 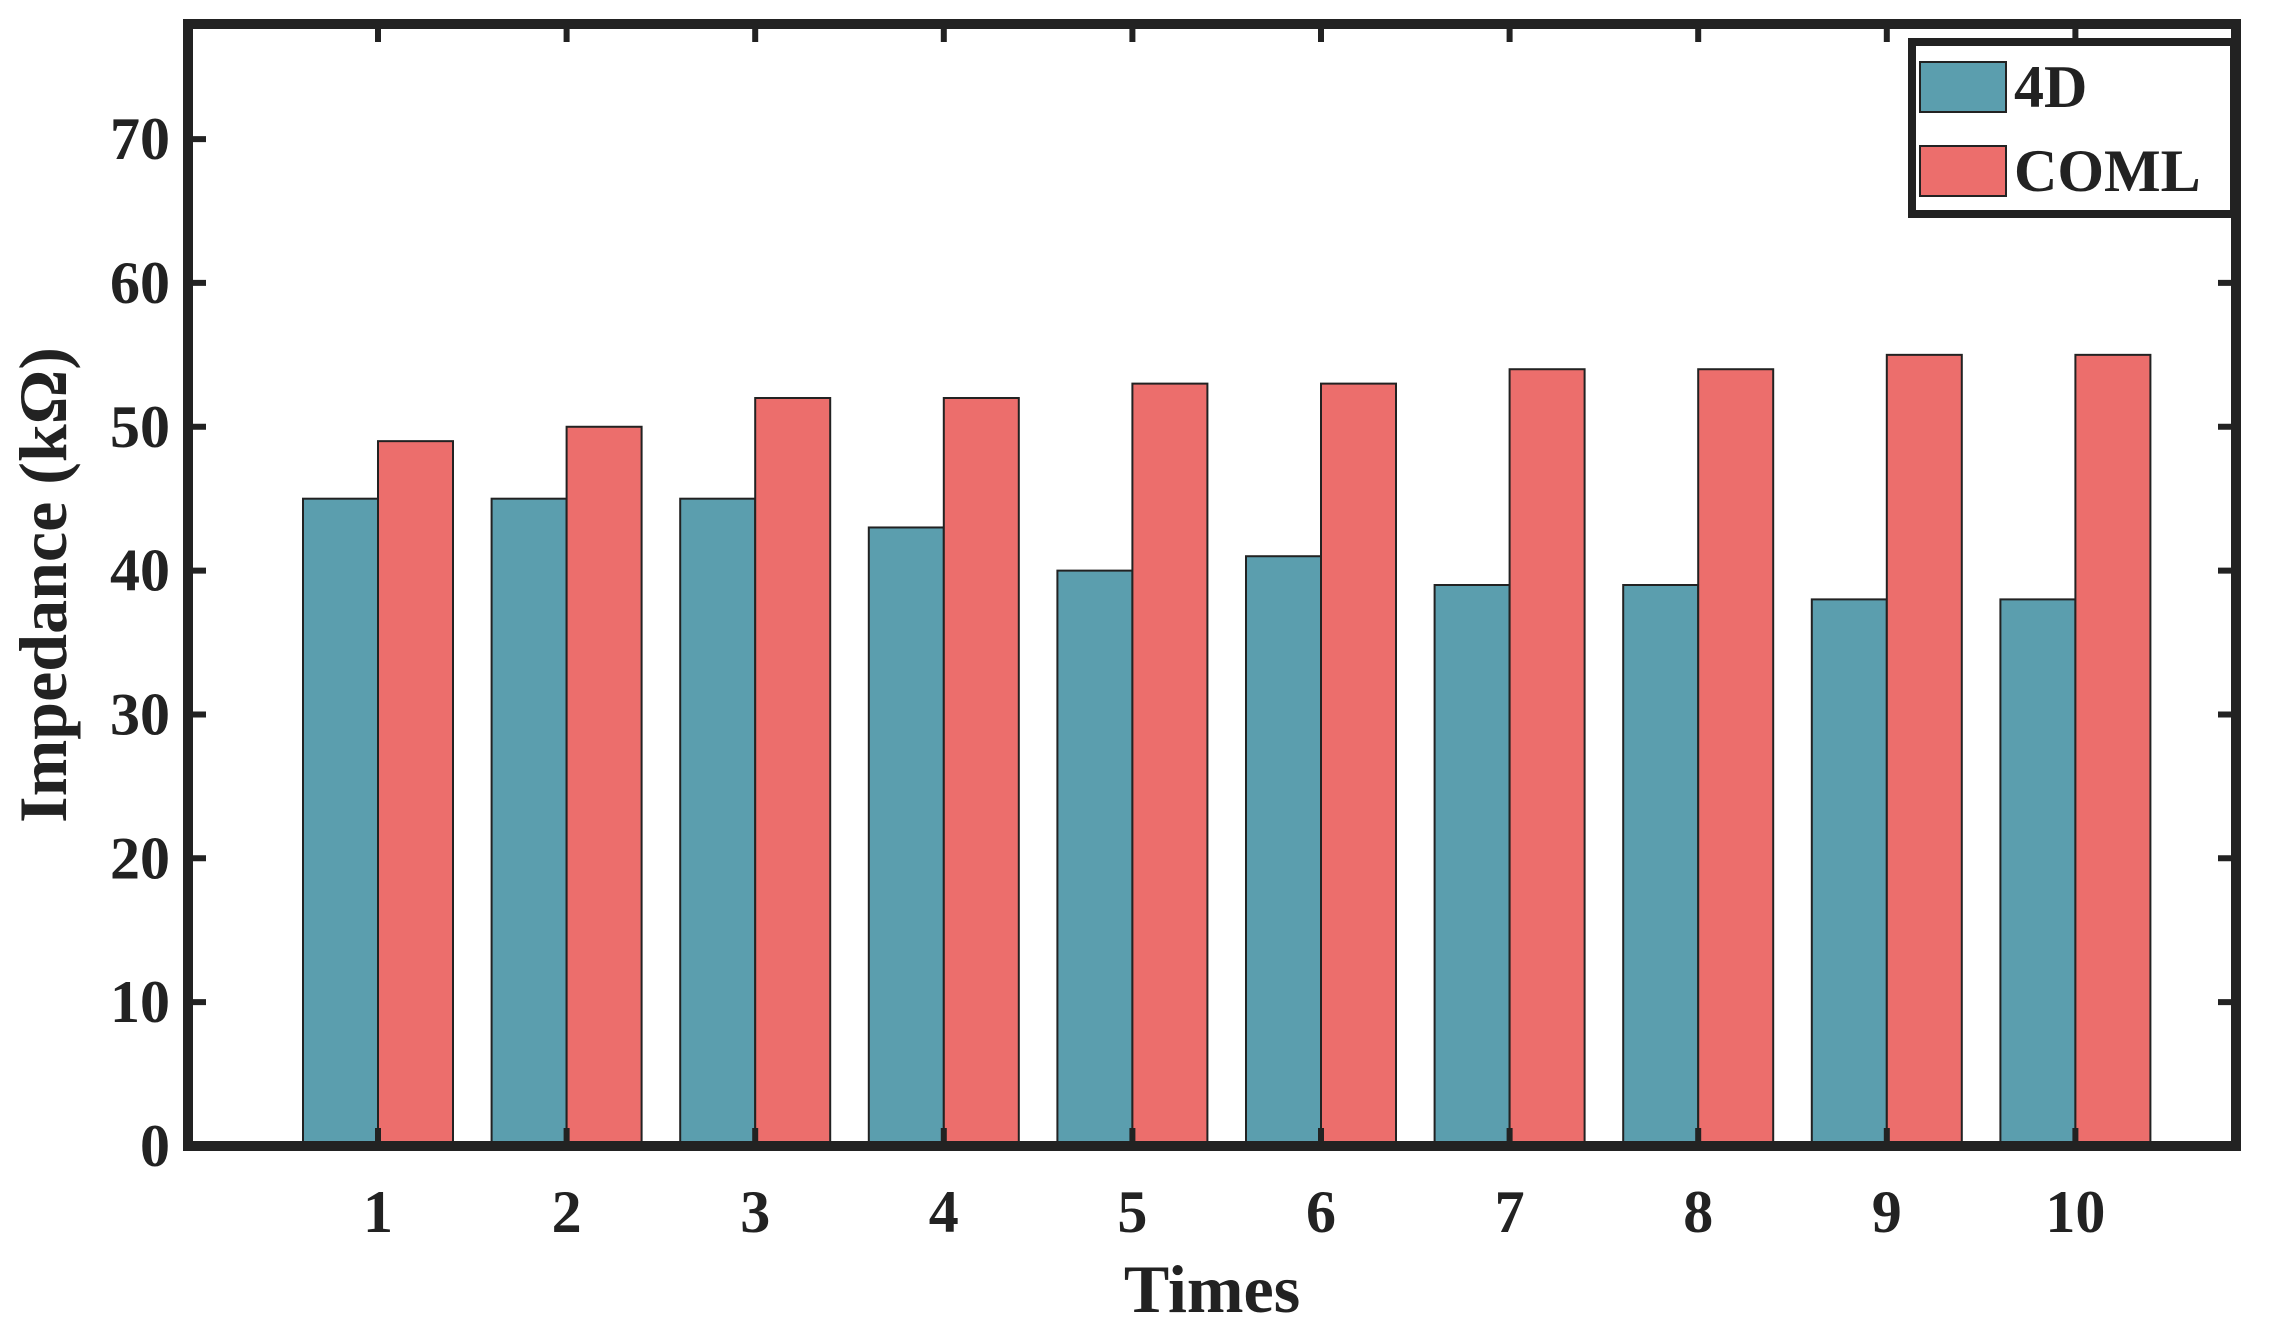 What do you see at coordinates (140, 283) in the screenshot?
I see `y-tick-label: 60` at bounding box center [140, 283].